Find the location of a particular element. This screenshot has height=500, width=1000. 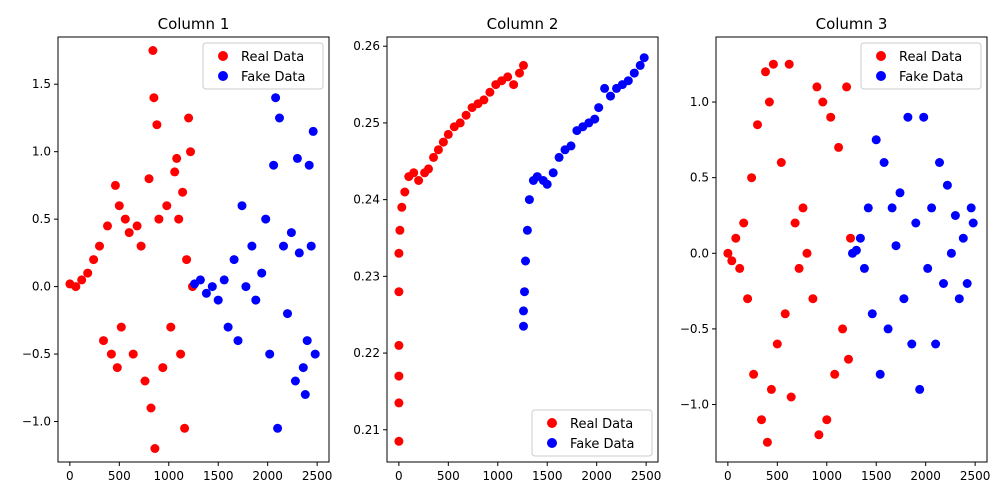

series-fake-data is located at coordinates (584, 192).